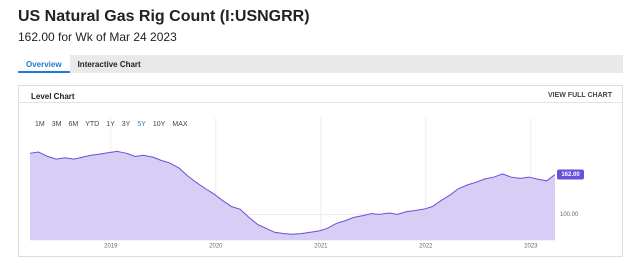 This screenshot has width=630, height=280. I want to click on divider, so click(320, 102).